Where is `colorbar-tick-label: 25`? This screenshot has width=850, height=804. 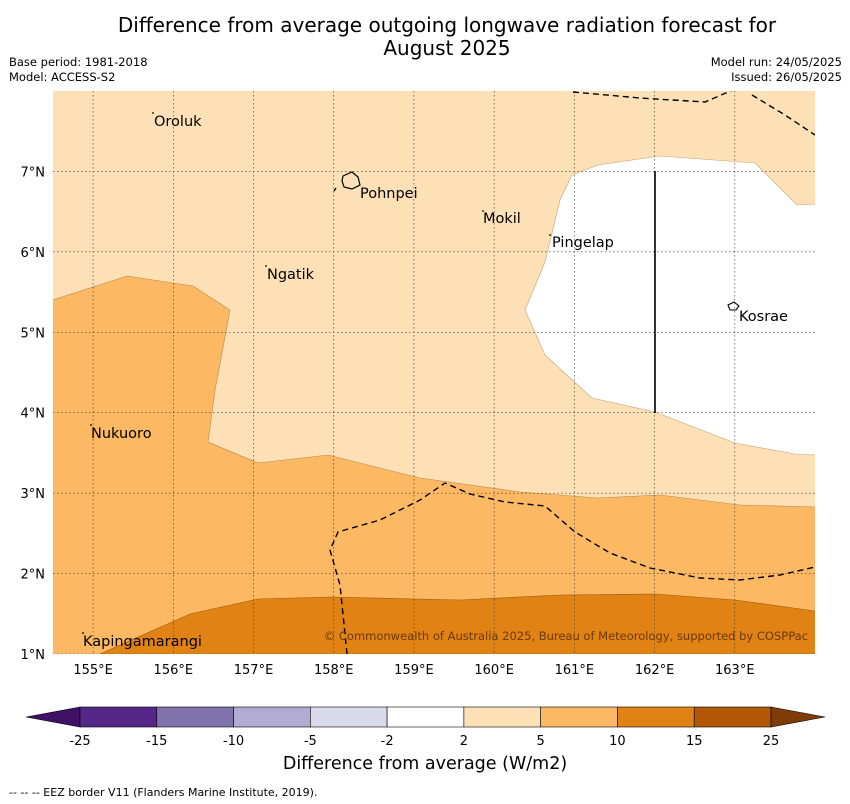 colorbar-tick-label: 25 is located at coordinates (771, 741).